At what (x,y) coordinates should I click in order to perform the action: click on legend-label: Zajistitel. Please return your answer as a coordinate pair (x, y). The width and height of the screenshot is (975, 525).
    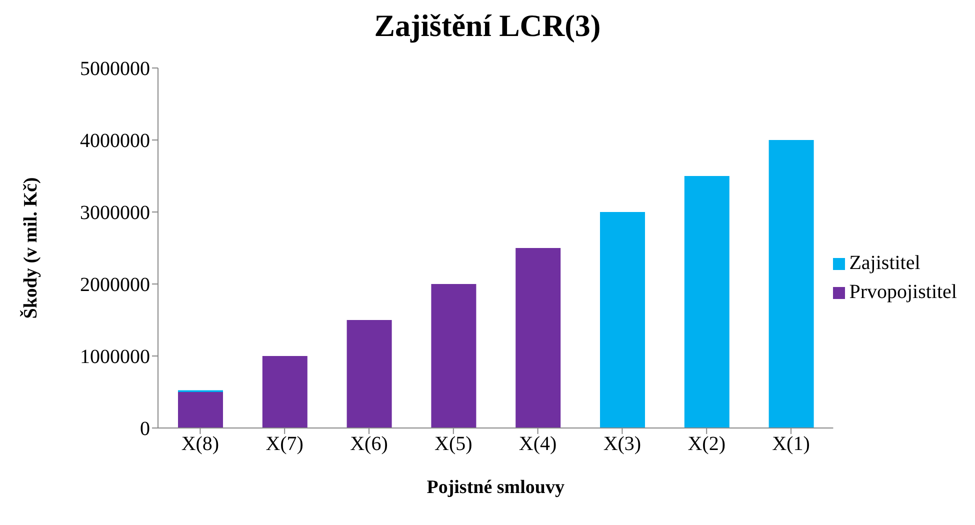
    Looking at the image, I should click on (884, 263).